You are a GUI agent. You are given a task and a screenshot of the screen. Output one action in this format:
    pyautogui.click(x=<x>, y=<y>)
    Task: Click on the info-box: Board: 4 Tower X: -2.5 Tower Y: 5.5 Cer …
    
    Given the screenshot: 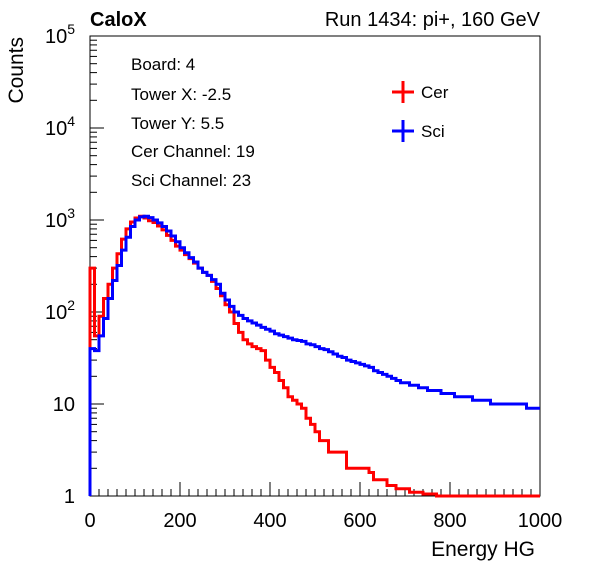 What is the action you would take?
    pyautogui.click(x=193, y=122)
    